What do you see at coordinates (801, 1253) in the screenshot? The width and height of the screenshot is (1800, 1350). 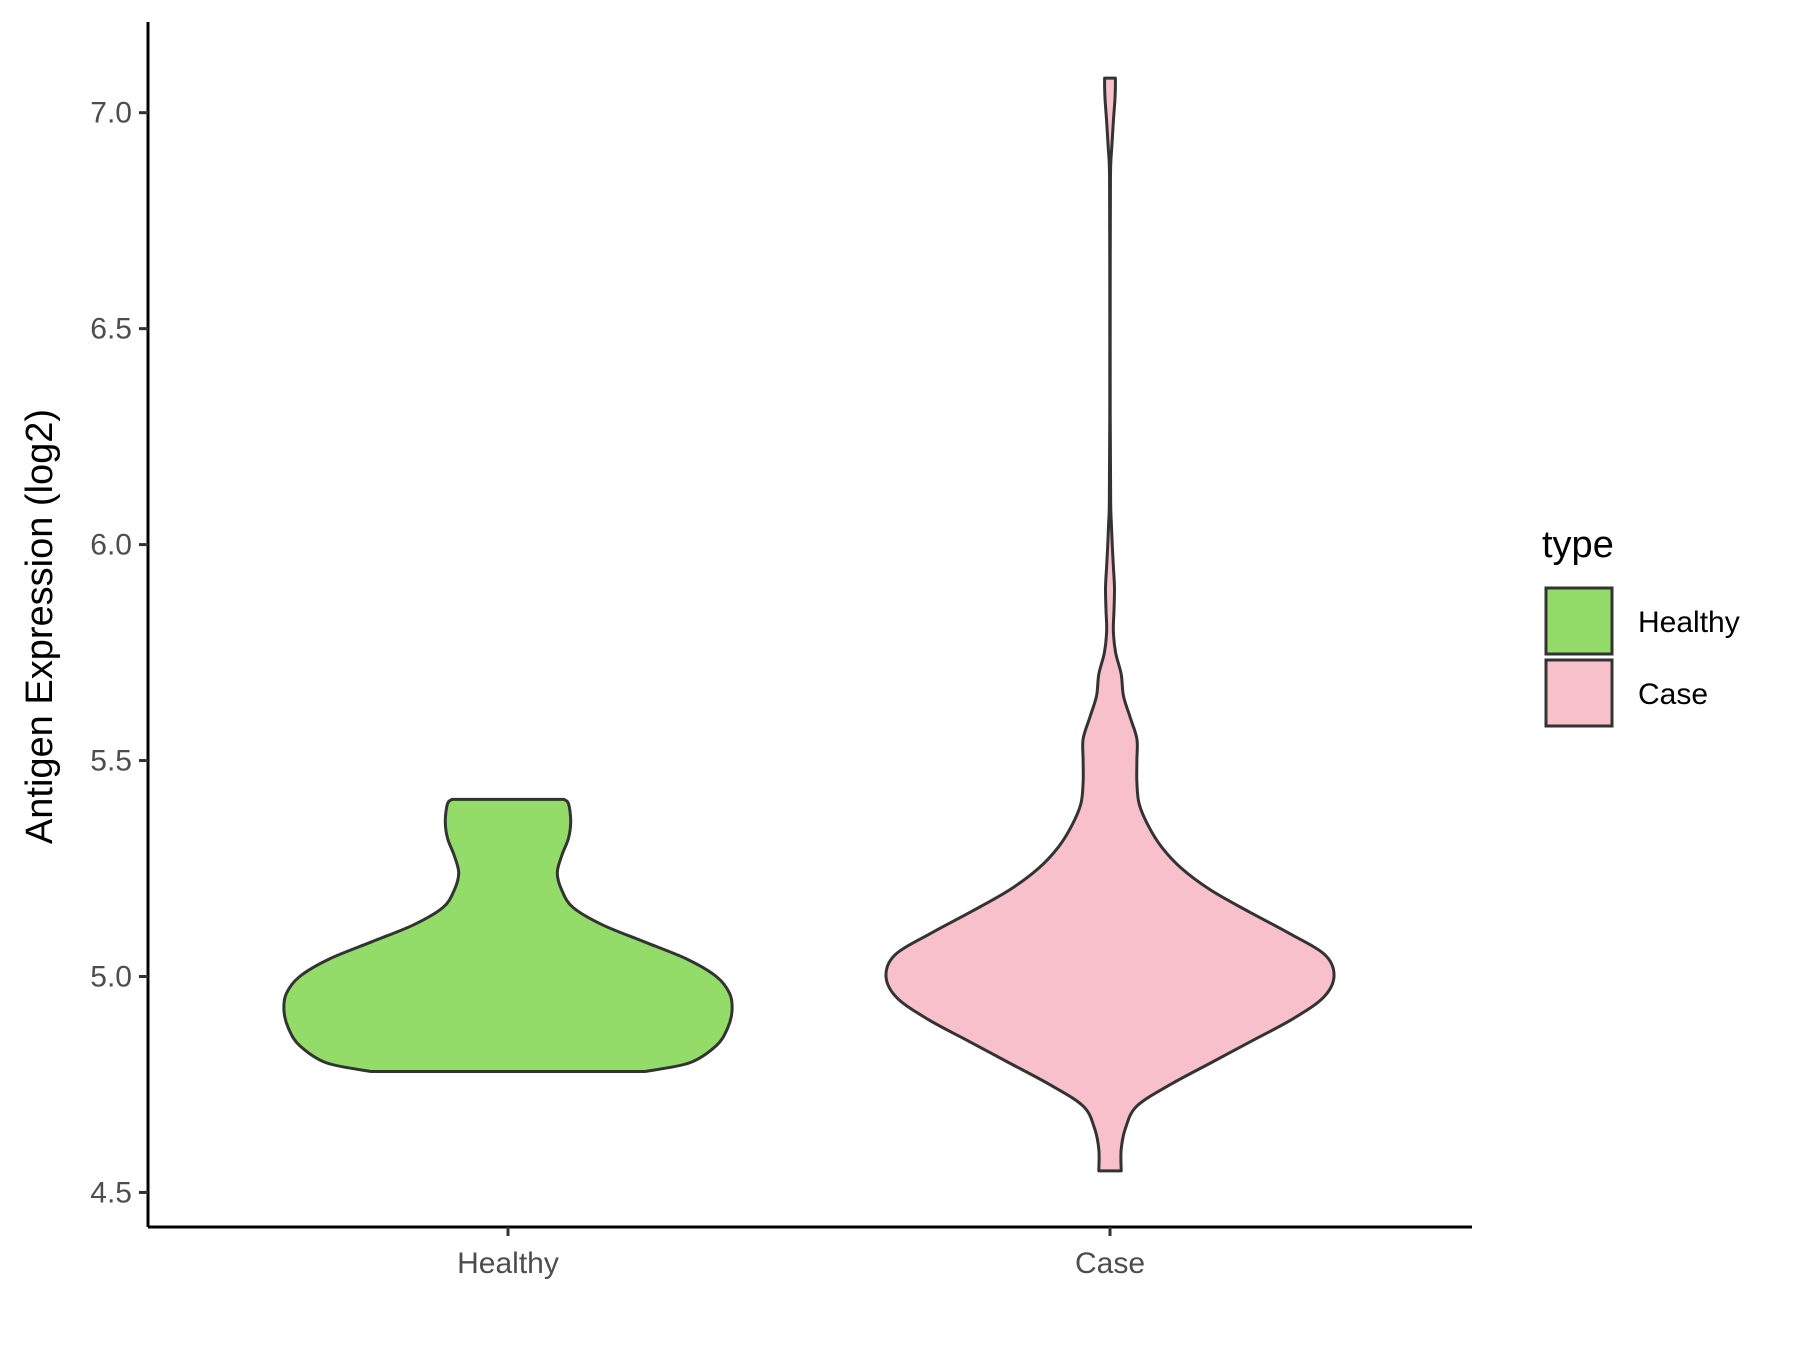 I see `x-axis-ticks: Healthy Case` at bounding box center [801, 1253].